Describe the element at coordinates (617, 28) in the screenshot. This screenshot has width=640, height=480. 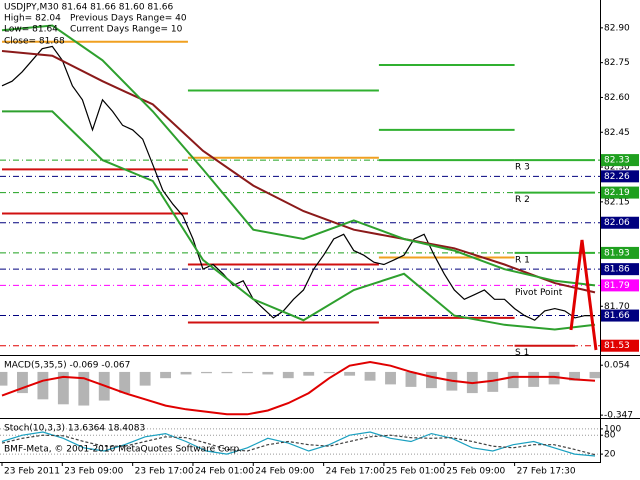
I see `y-tick-label: 82.90` at that location.